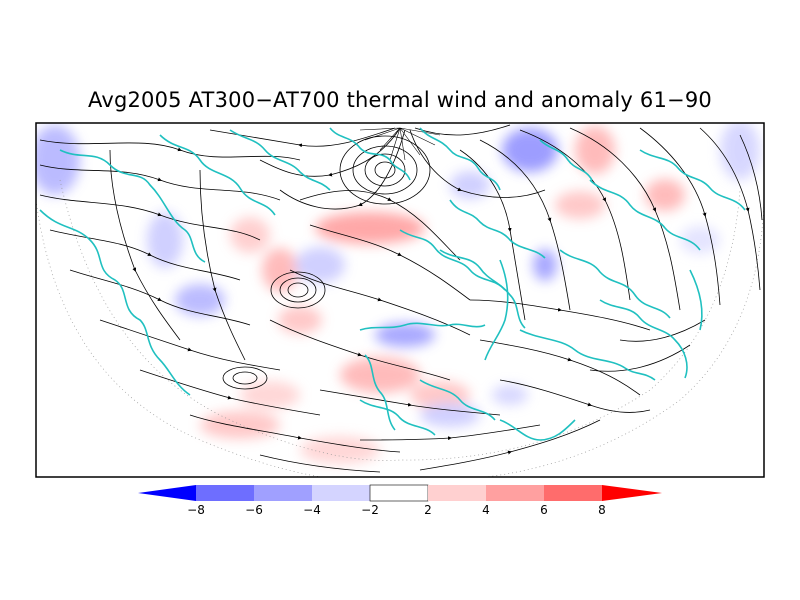  What do you see at coordinates (196, 510) in the screenshot?
I see `colorbar-label: −8` at bounding box center [196, 510].